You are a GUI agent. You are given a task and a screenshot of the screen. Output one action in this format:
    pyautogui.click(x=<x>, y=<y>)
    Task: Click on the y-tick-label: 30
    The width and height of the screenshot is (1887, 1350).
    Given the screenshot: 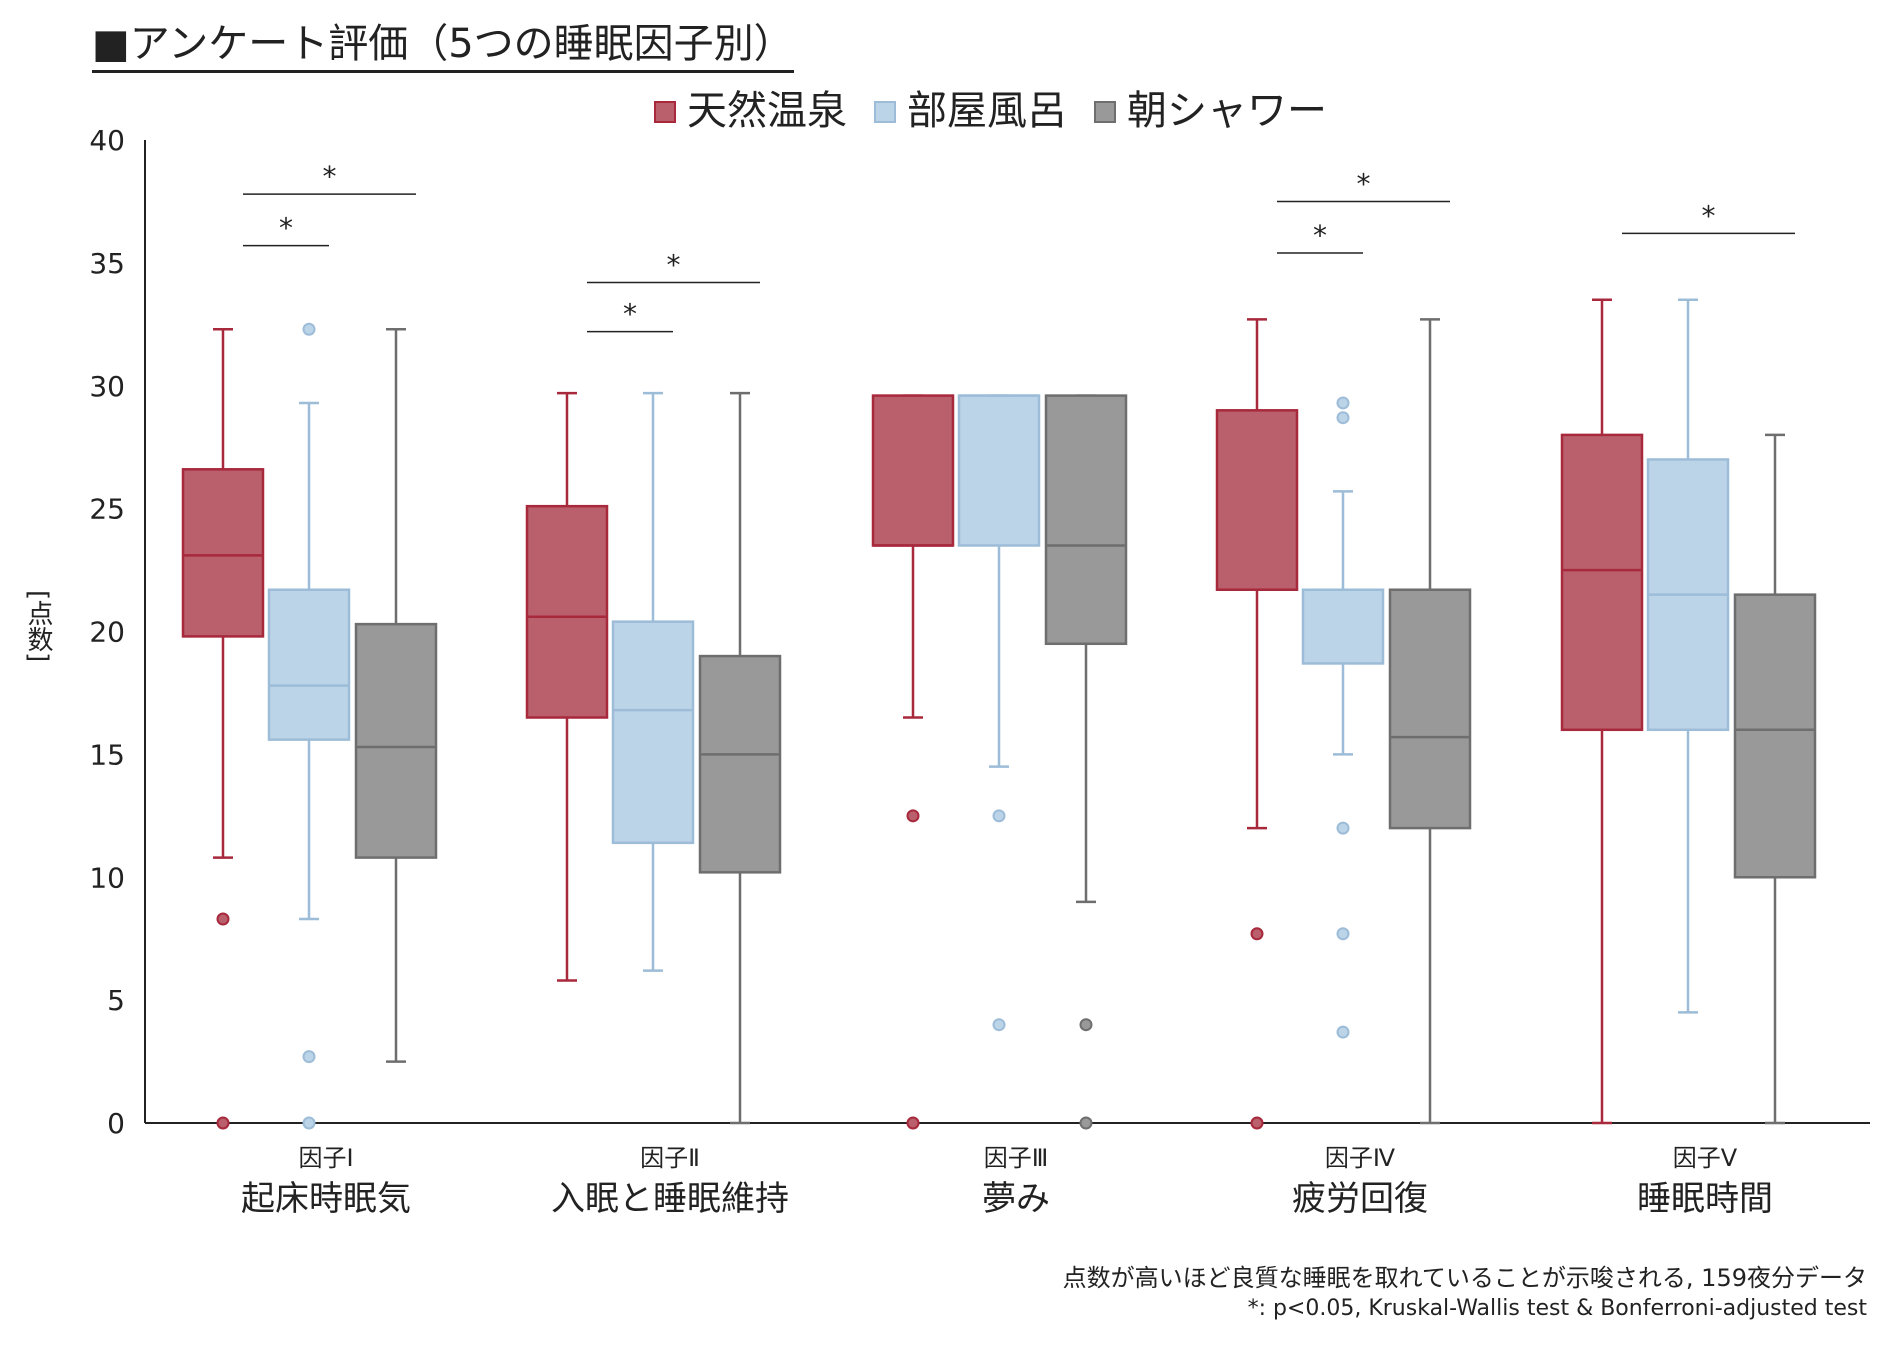 What is the action you would take?
    pyautogui.click(x=107, y=386)
    